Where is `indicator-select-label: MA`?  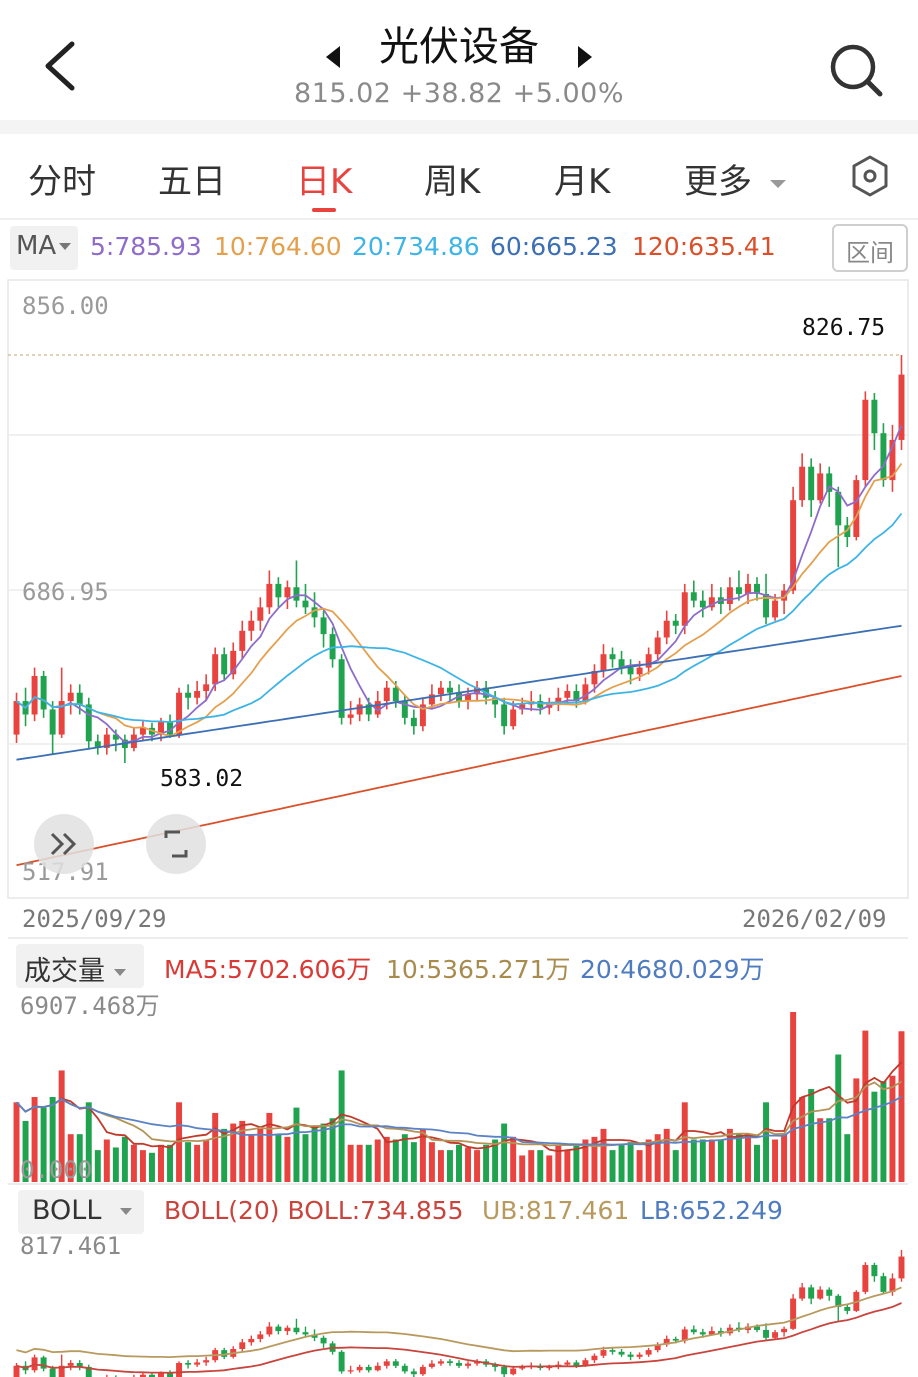
indicator-select-label: MA is located at coordinates (36, 246).